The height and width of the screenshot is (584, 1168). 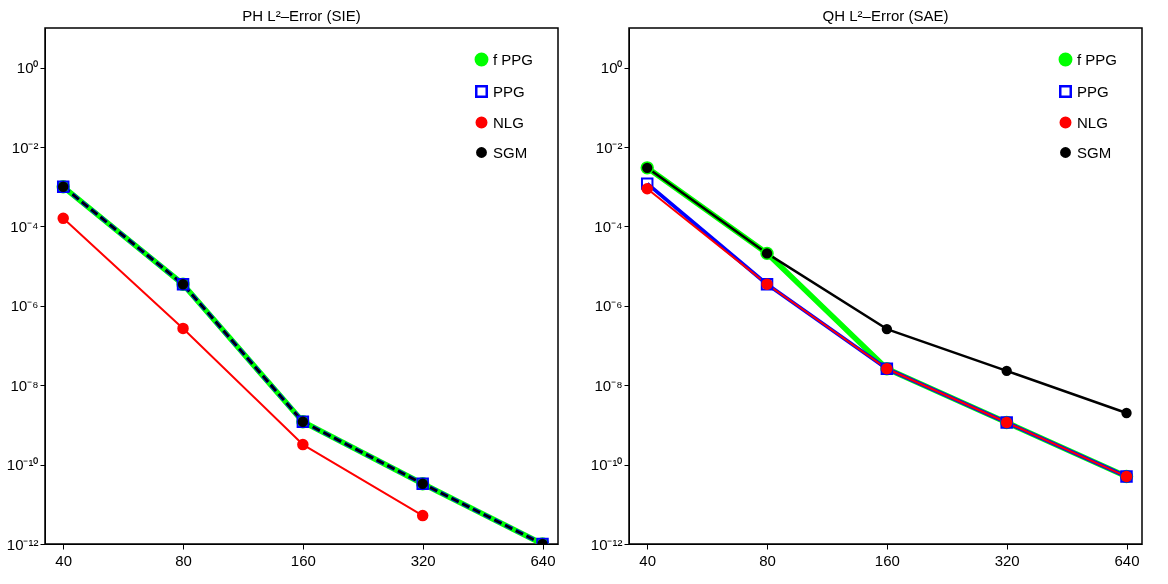 What do you see at coordinates (885, 15) in the screenshot?
I see `chart-title: QH L²–Error (SAE)` at bounding box center [885, 15].